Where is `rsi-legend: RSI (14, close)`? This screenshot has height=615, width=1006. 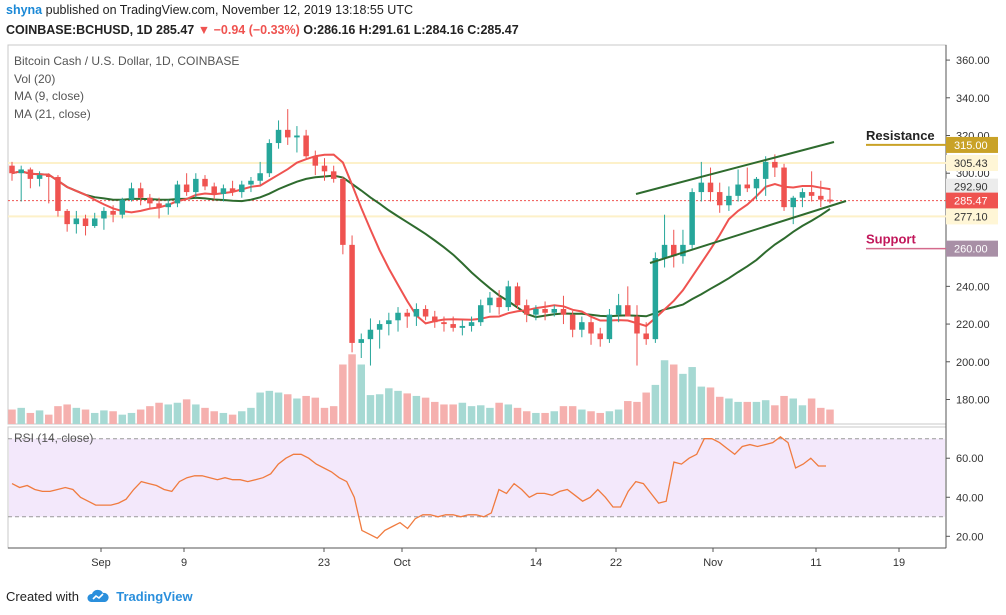 rsi-legend: RSI (14, close) is located at coordinates (54, 438).